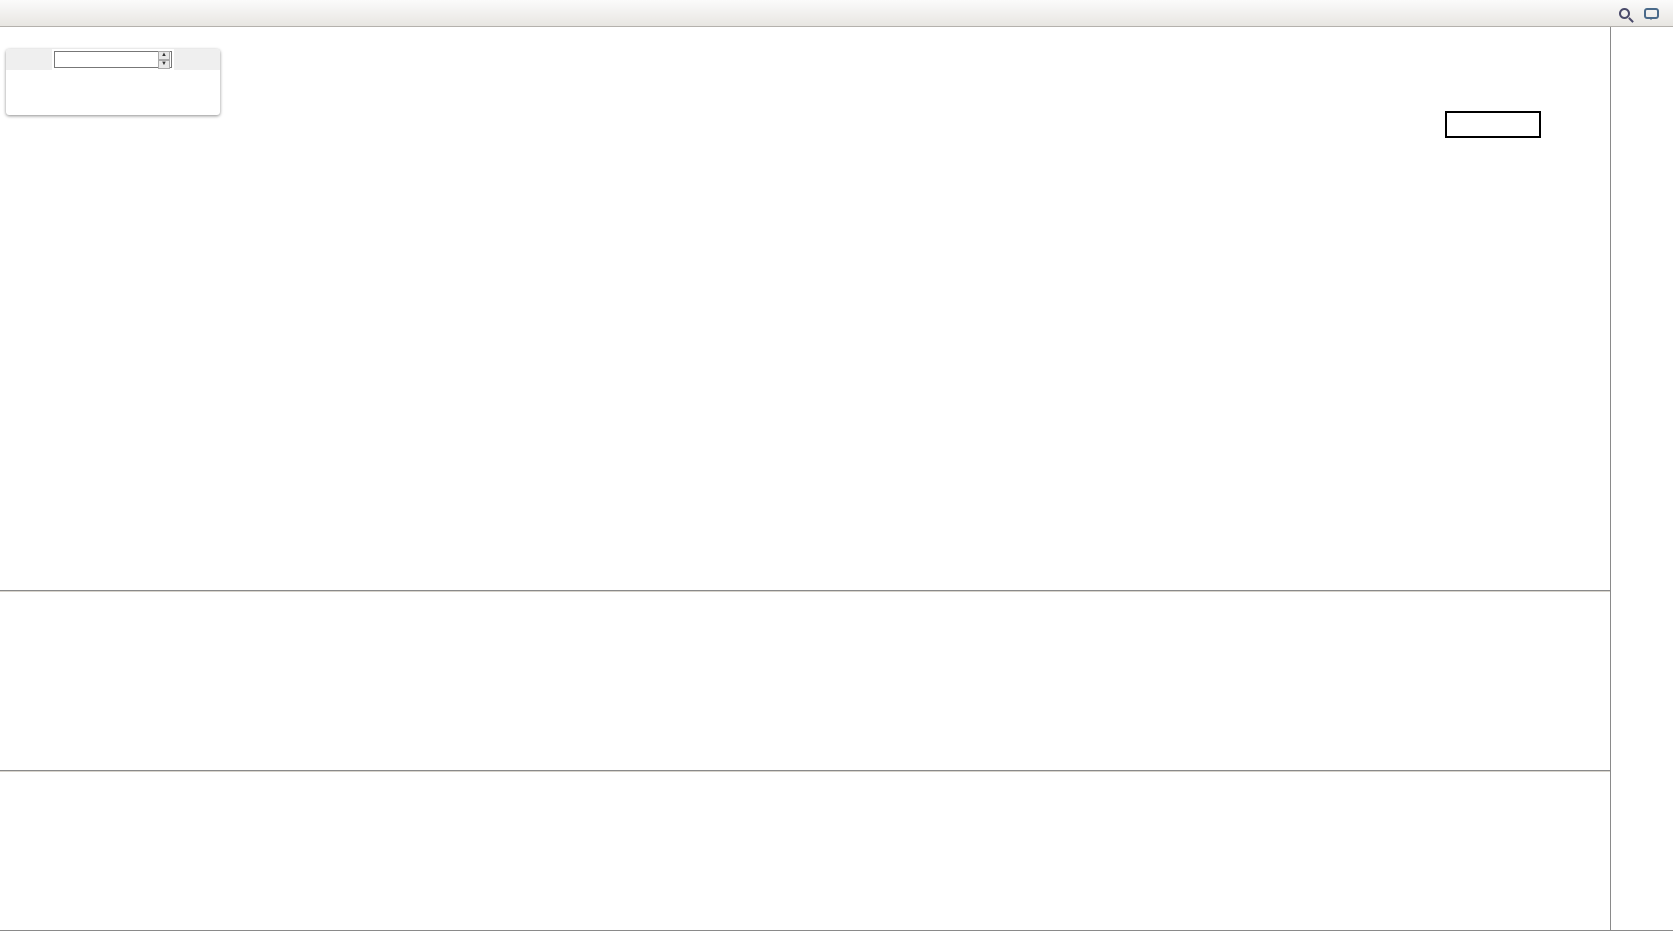  Describe the element at coordinates (836, 939) in the screenshot. I see `time-axis` at that location.